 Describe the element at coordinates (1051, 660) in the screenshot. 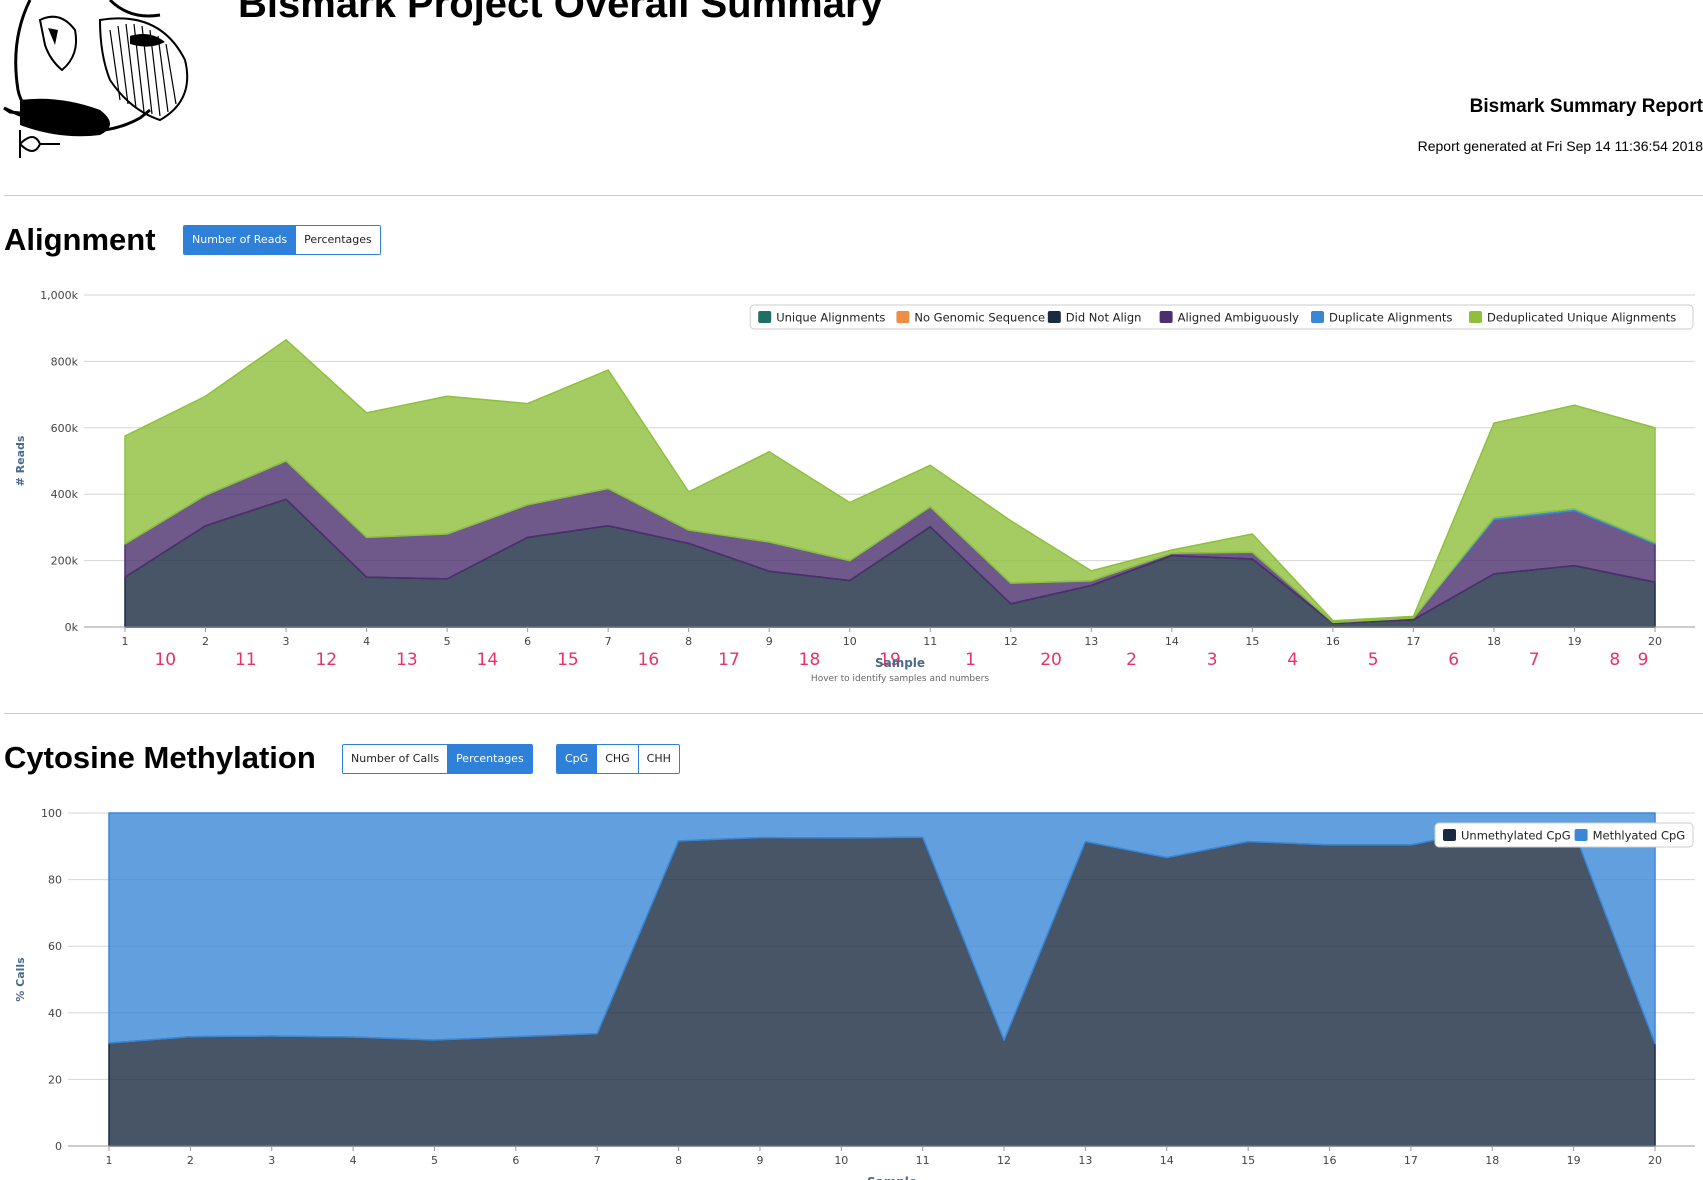

I see `sample-number-label: 20` at that location.